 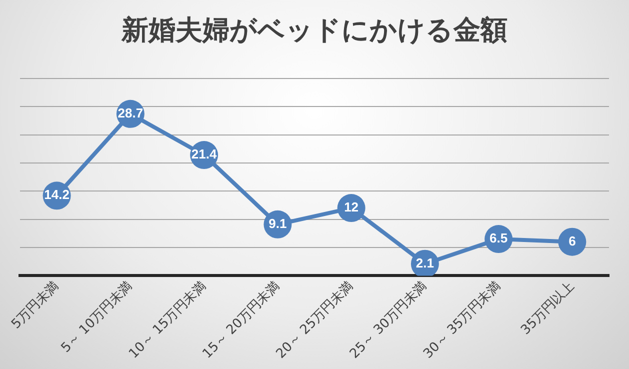 I want to click on data-label: 6, so click(x=572, y=240).